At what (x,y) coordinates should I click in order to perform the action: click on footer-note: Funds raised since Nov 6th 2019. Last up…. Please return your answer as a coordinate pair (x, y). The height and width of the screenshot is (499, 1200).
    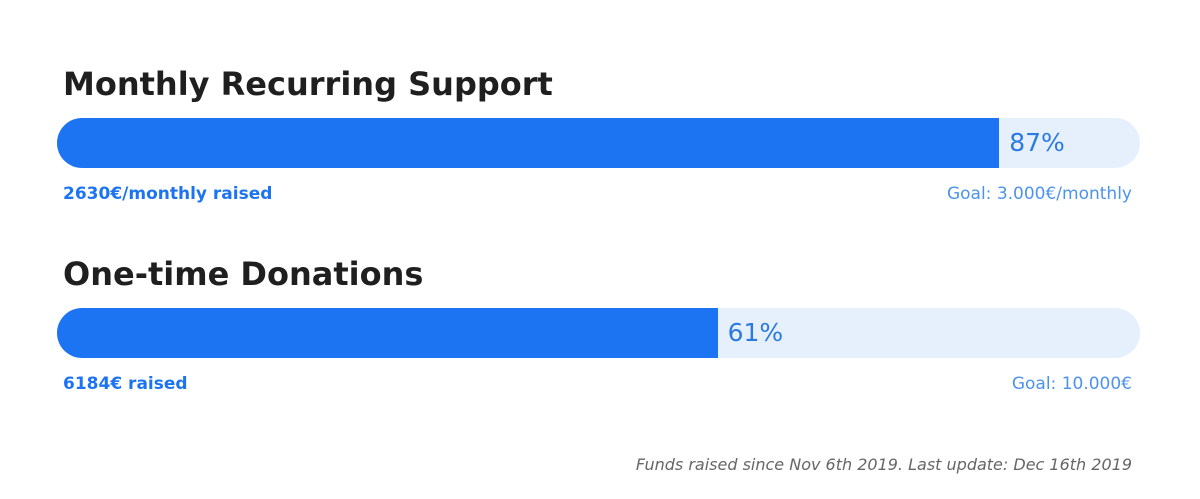
    Looking at the image, I should click on (883, 464).